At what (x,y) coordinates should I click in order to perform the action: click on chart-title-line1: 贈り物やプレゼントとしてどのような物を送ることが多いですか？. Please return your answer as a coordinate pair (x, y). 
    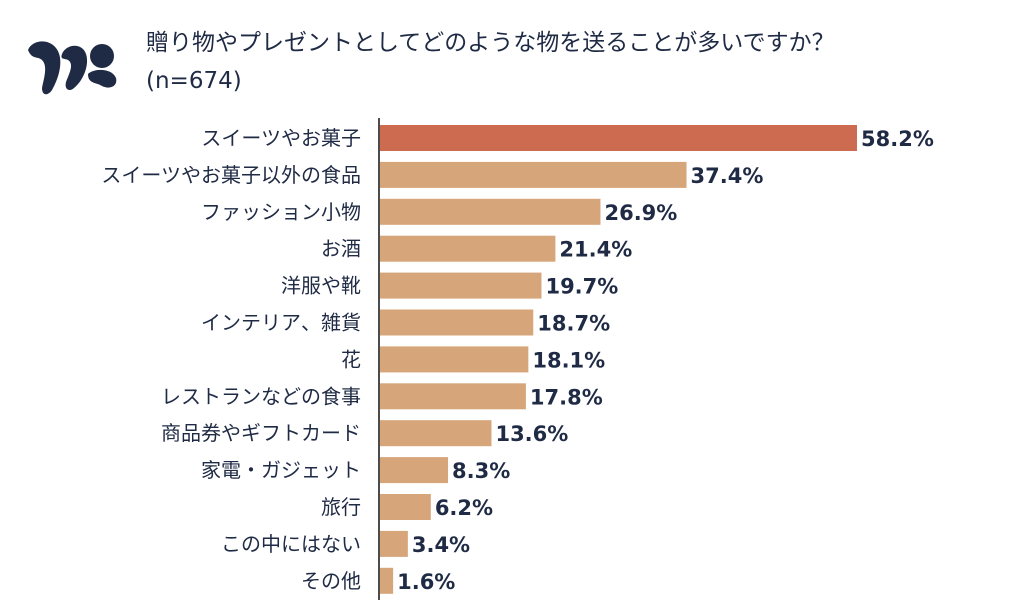
    Looking at the image, I should click on (490, 43).